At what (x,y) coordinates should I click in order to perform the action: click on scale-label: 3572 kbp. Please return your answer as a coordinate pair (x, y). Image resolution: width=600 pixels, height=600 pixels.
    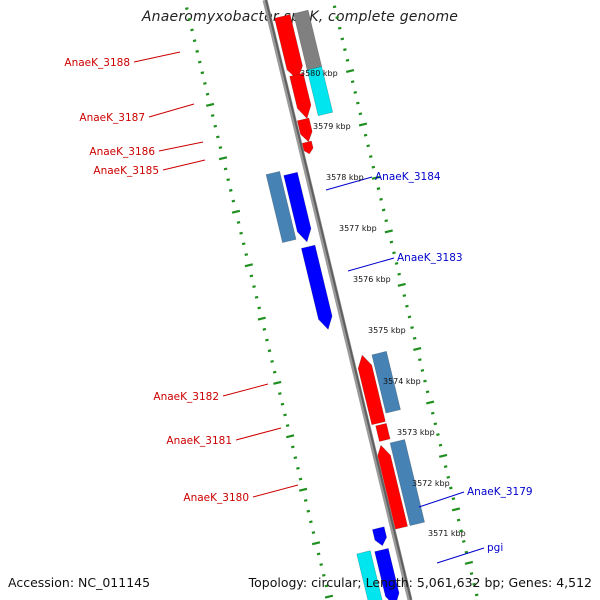
    Looking at the image, I should click on (431, 483).